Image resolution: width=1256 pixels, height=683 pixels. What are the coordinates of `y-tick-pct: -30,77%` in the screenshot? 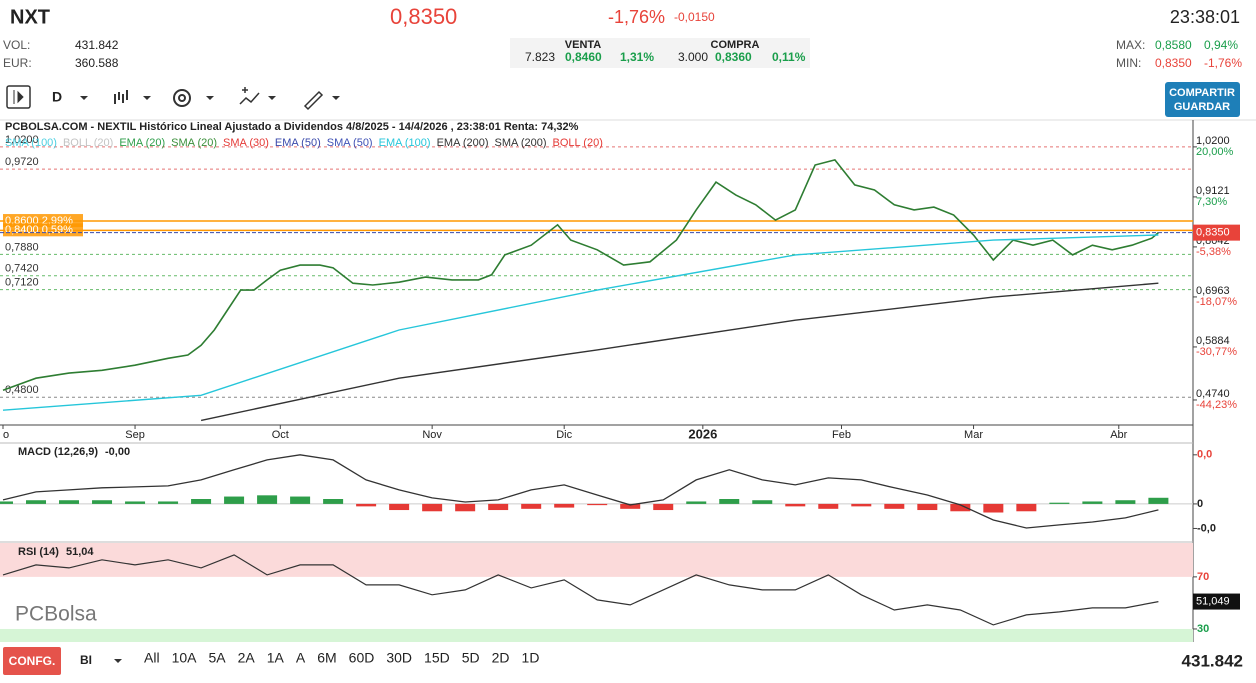 It's located at (1216, 352).